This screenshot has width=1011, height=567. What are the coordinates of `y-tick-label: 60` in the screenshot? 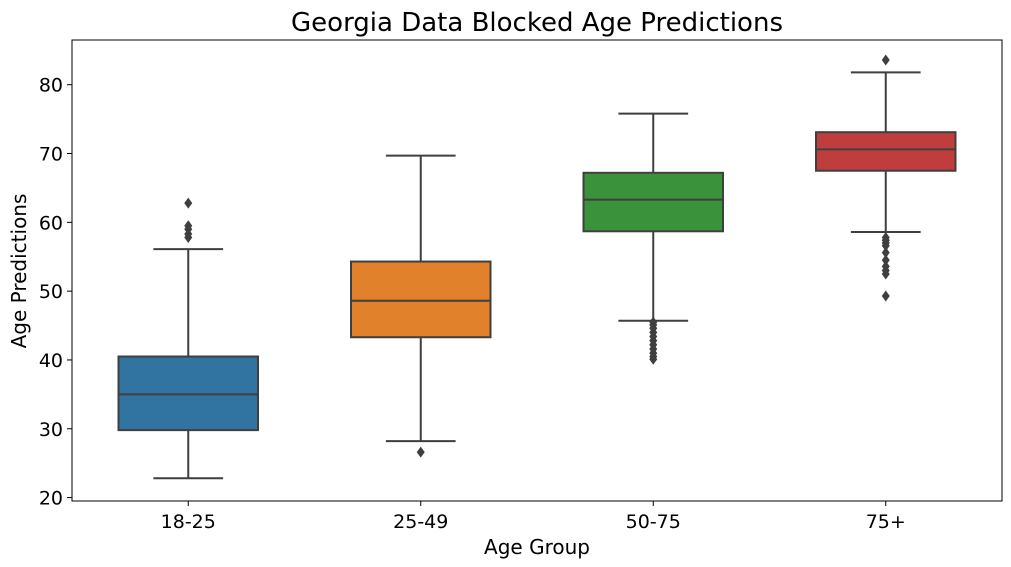 It's located at (51, 223).